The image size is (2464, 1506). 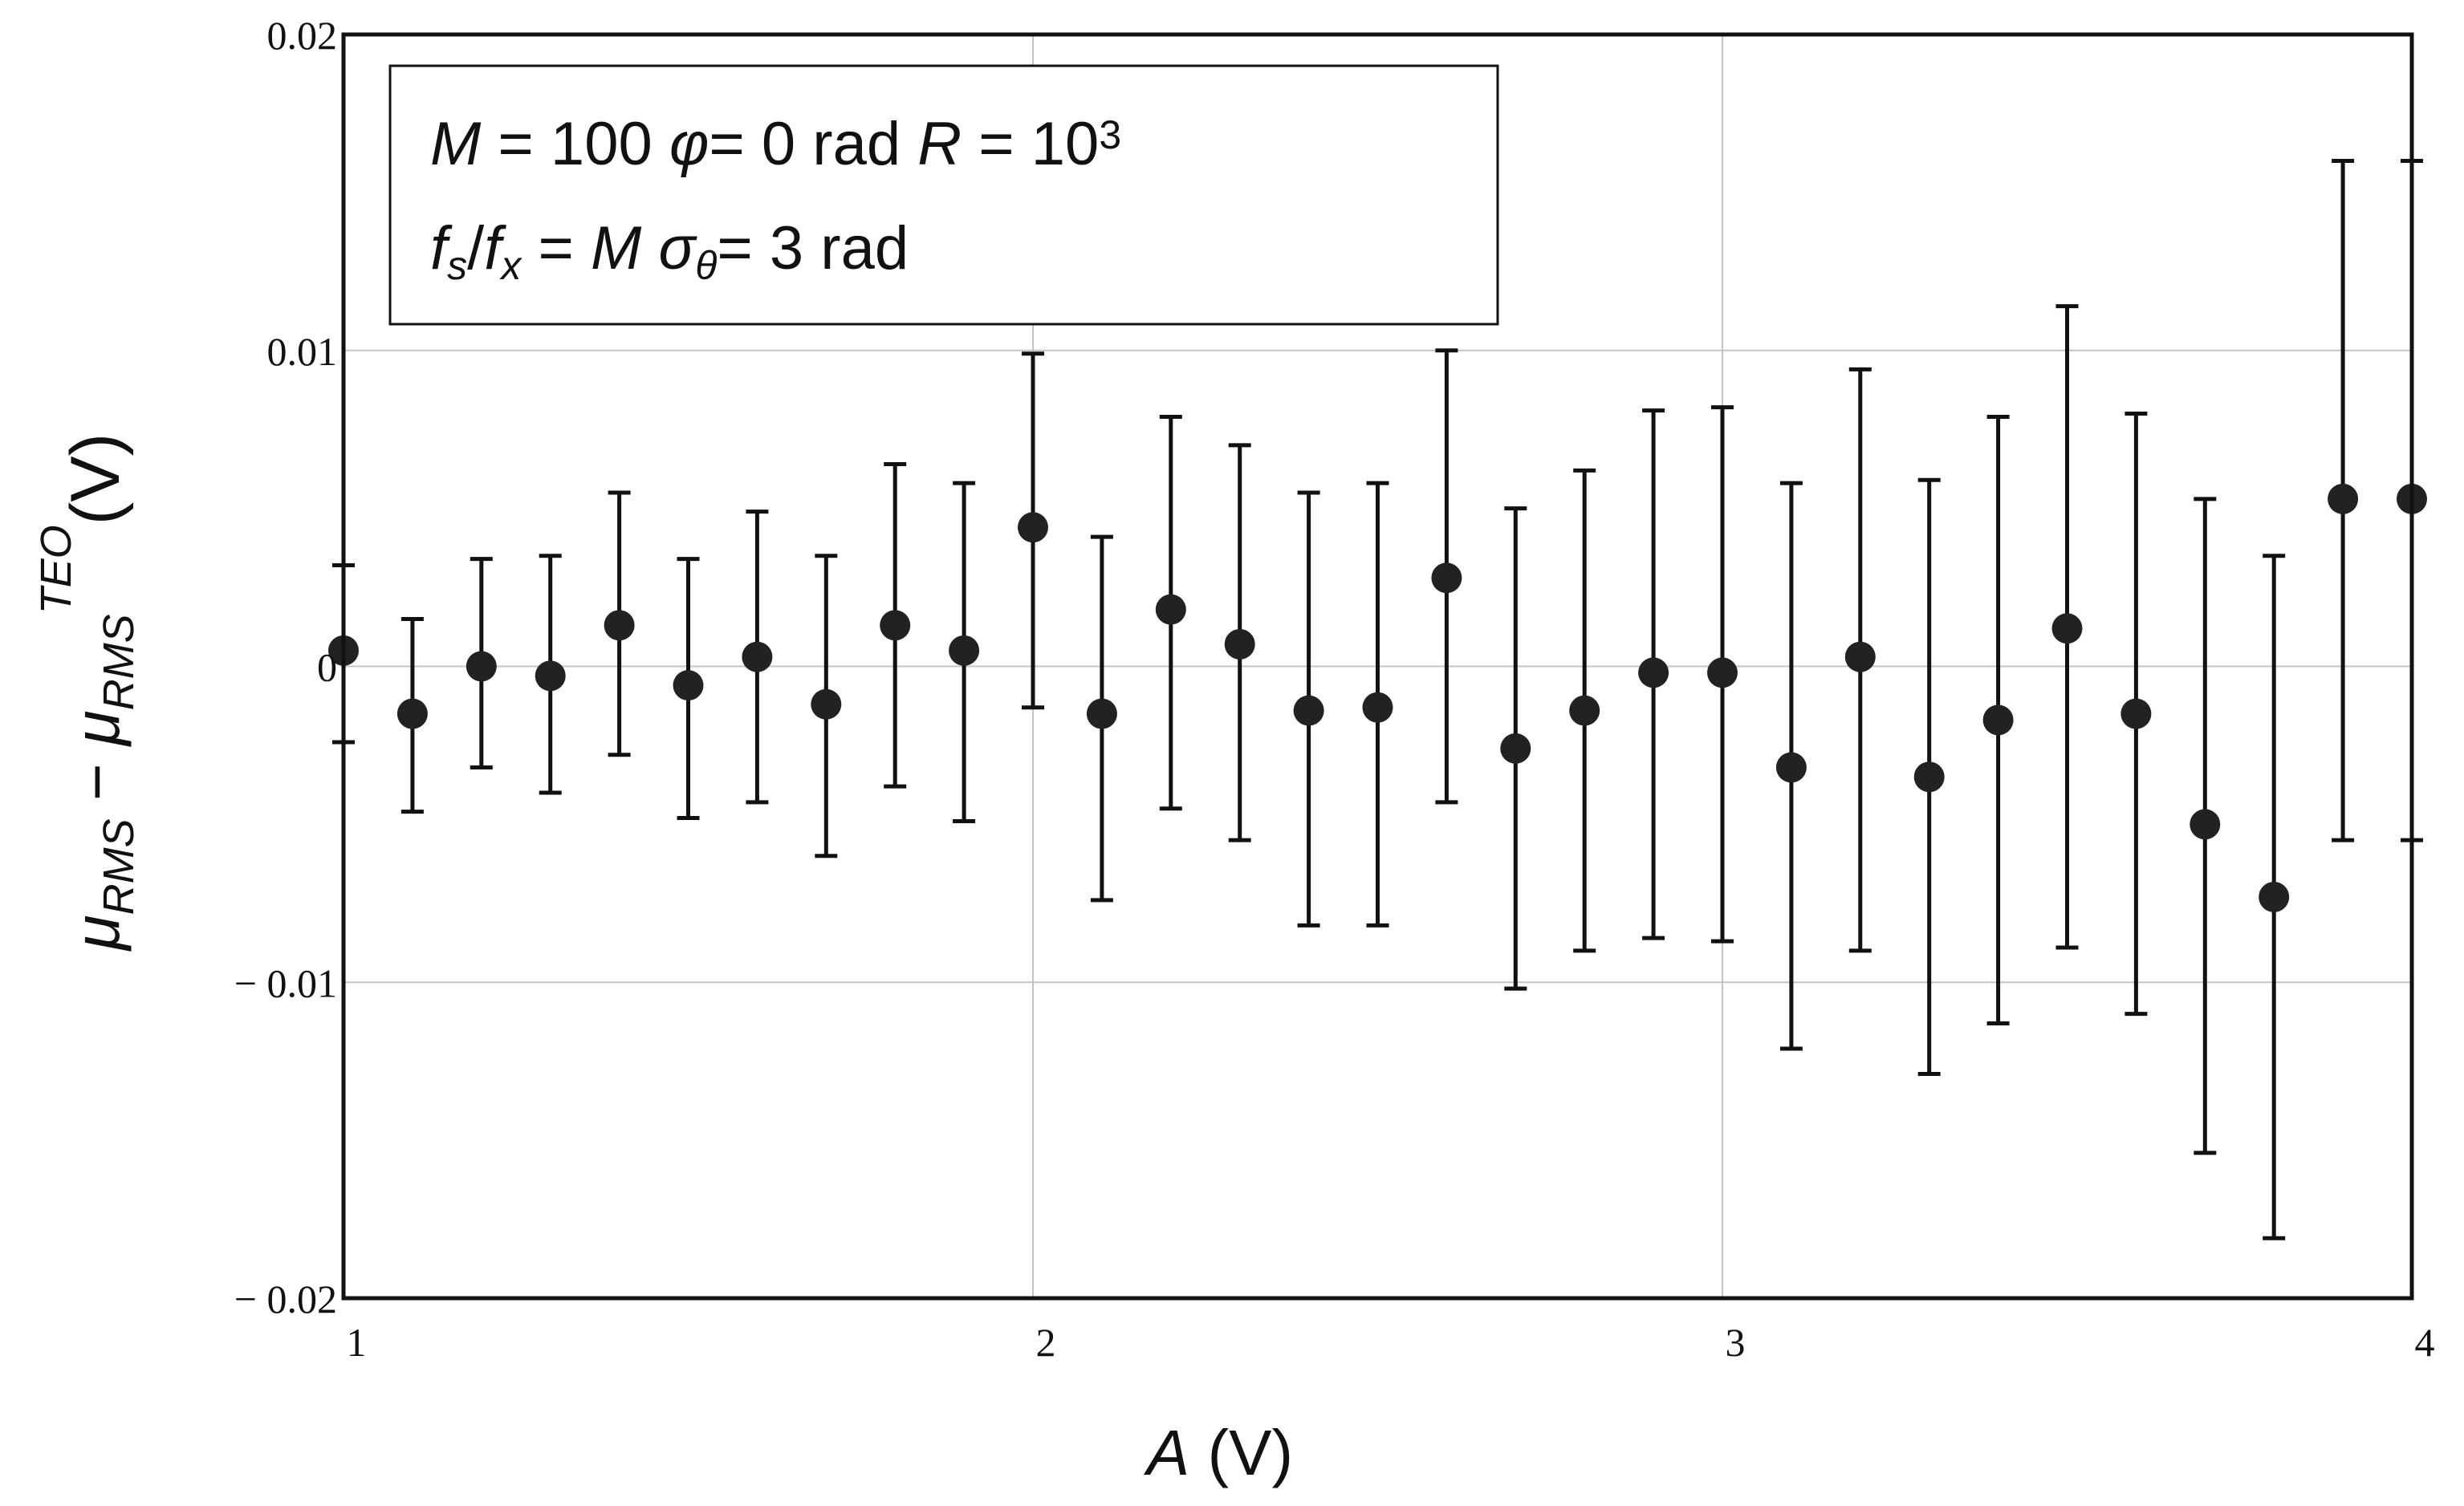 I want to click on y-tick-label: − 0.02, so click(x=285, y=1299).